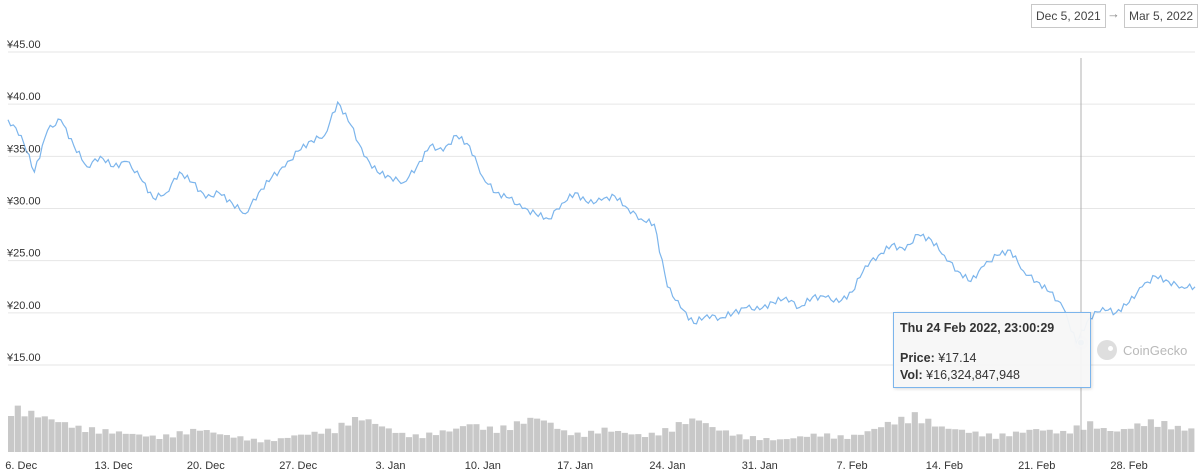 Image resolution: width=1200 pixels, height=476 pixels. I want to click on tooltip-price-value: ¥17.14, so click(957, 358).